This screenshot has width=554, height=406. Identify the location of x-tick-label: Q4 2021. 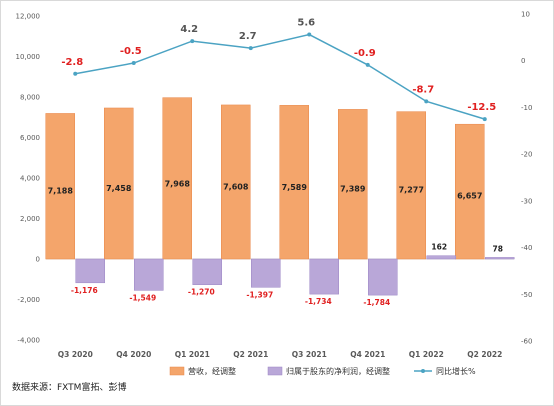
(367, 354).